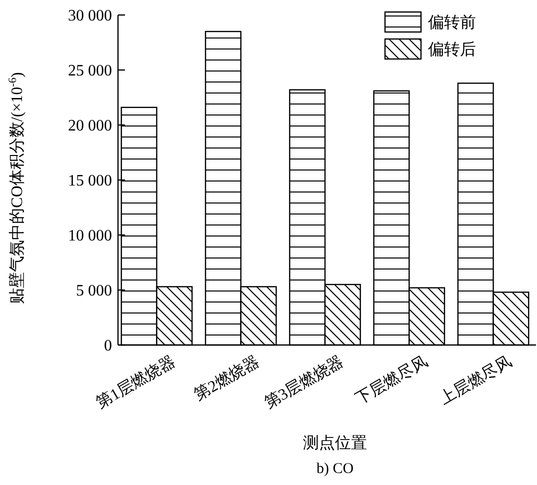  I want to click on y-tick-label: 0, so click(108, 346).